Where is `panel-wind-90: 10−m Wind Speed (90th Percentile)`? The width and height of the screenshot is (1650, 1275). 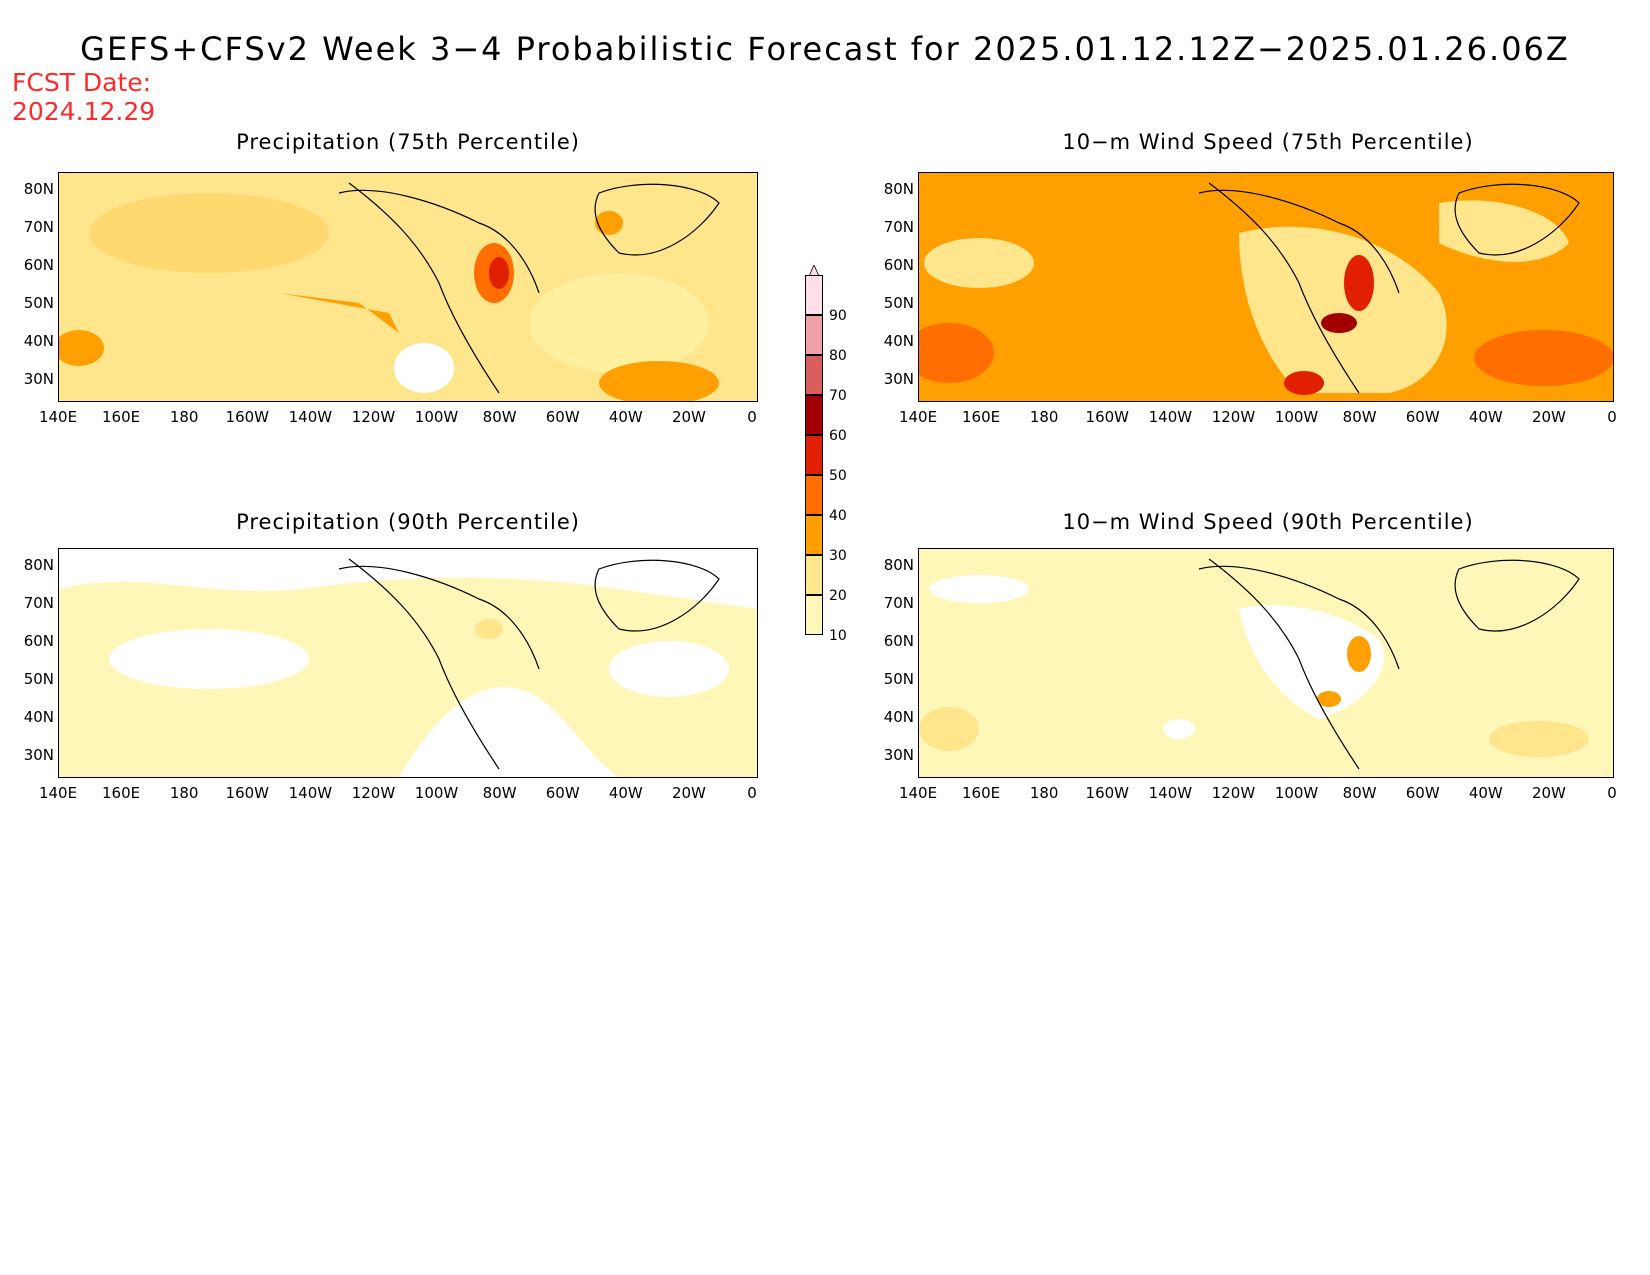 panel-wind-90: 10−m Wind Speed (90th Percentile) is located at coordinates (1266, 644).